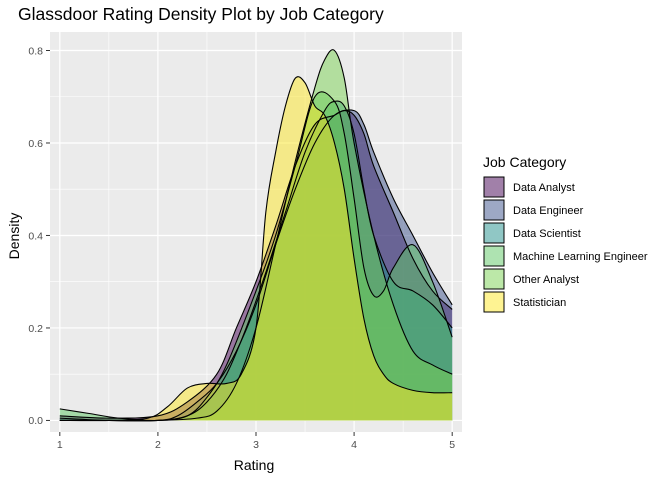 The width and height of the screenshot is (672, 480). I want to click on legend-label-statistician: Statistician, so click(539, 303).